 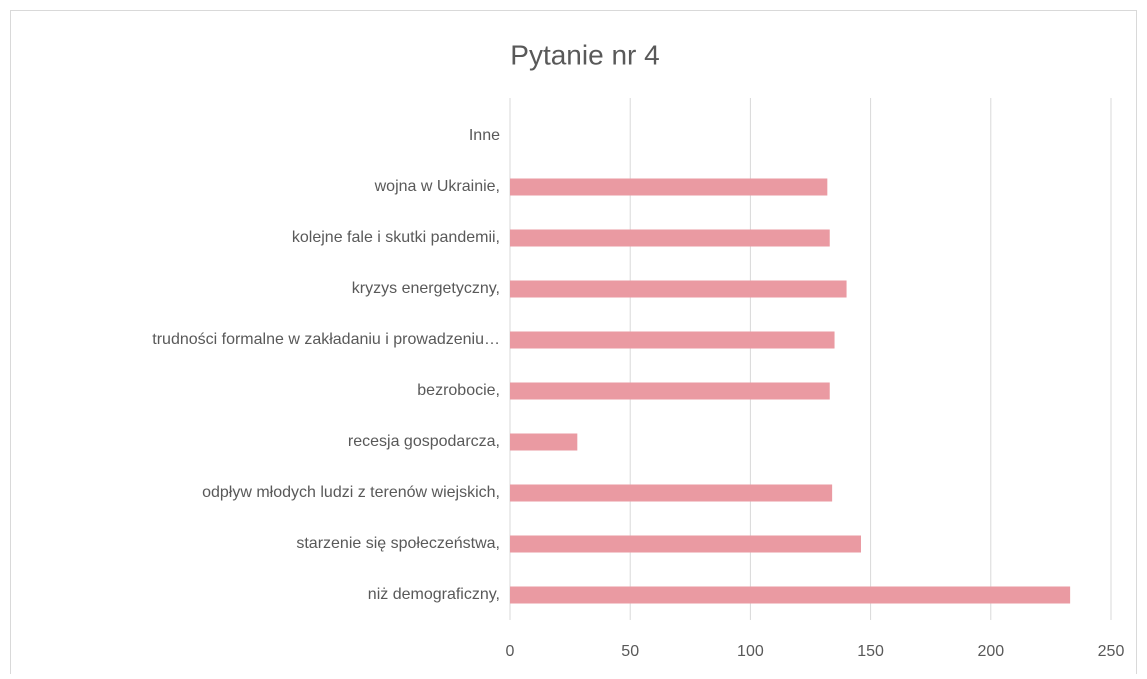 I want to click on x-tick-label: 0, so click(x=510, y=651).